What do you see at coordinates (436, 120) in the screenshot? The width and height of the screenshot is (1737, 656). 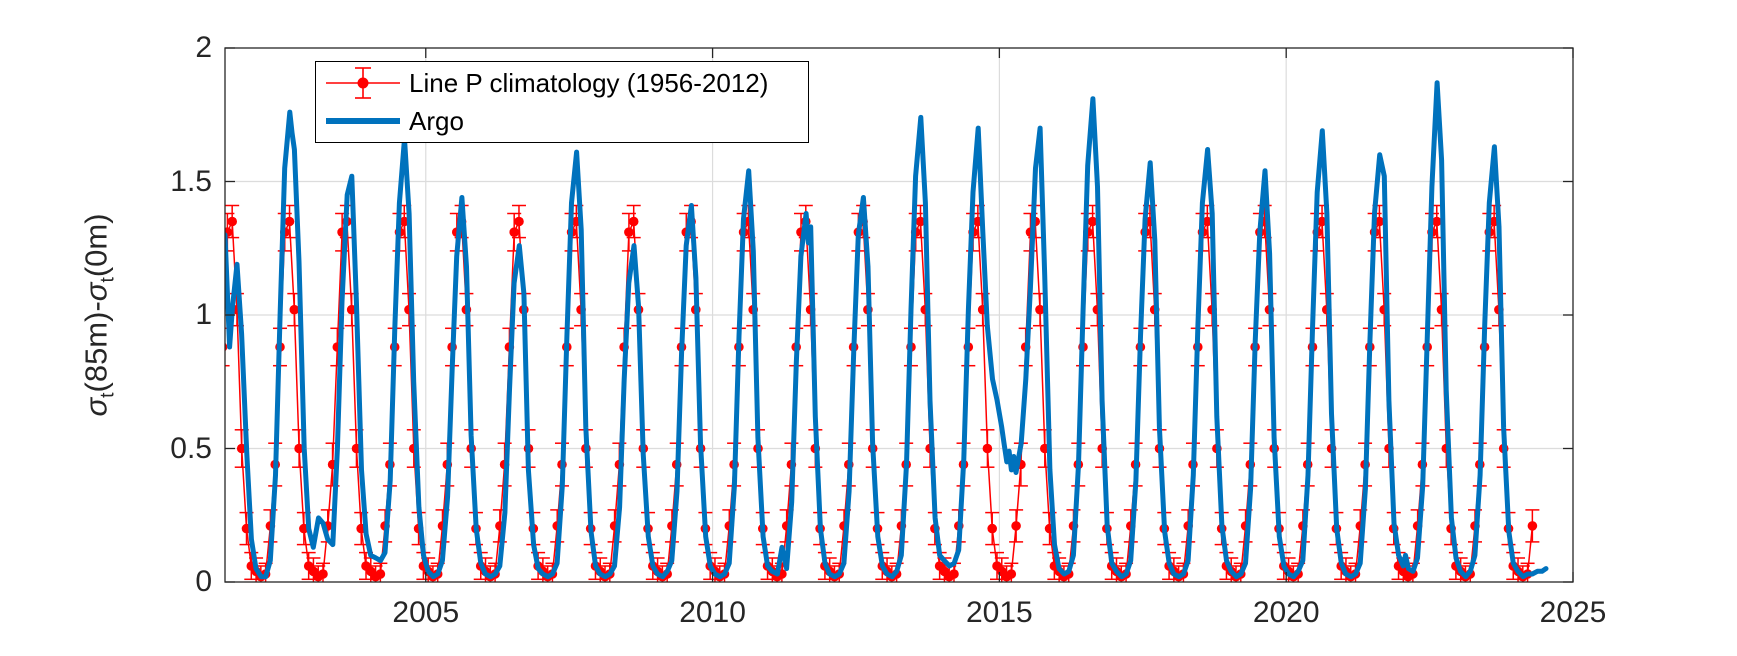 I see `legend-label-argo: Argo` at bounding box center [436, 120].